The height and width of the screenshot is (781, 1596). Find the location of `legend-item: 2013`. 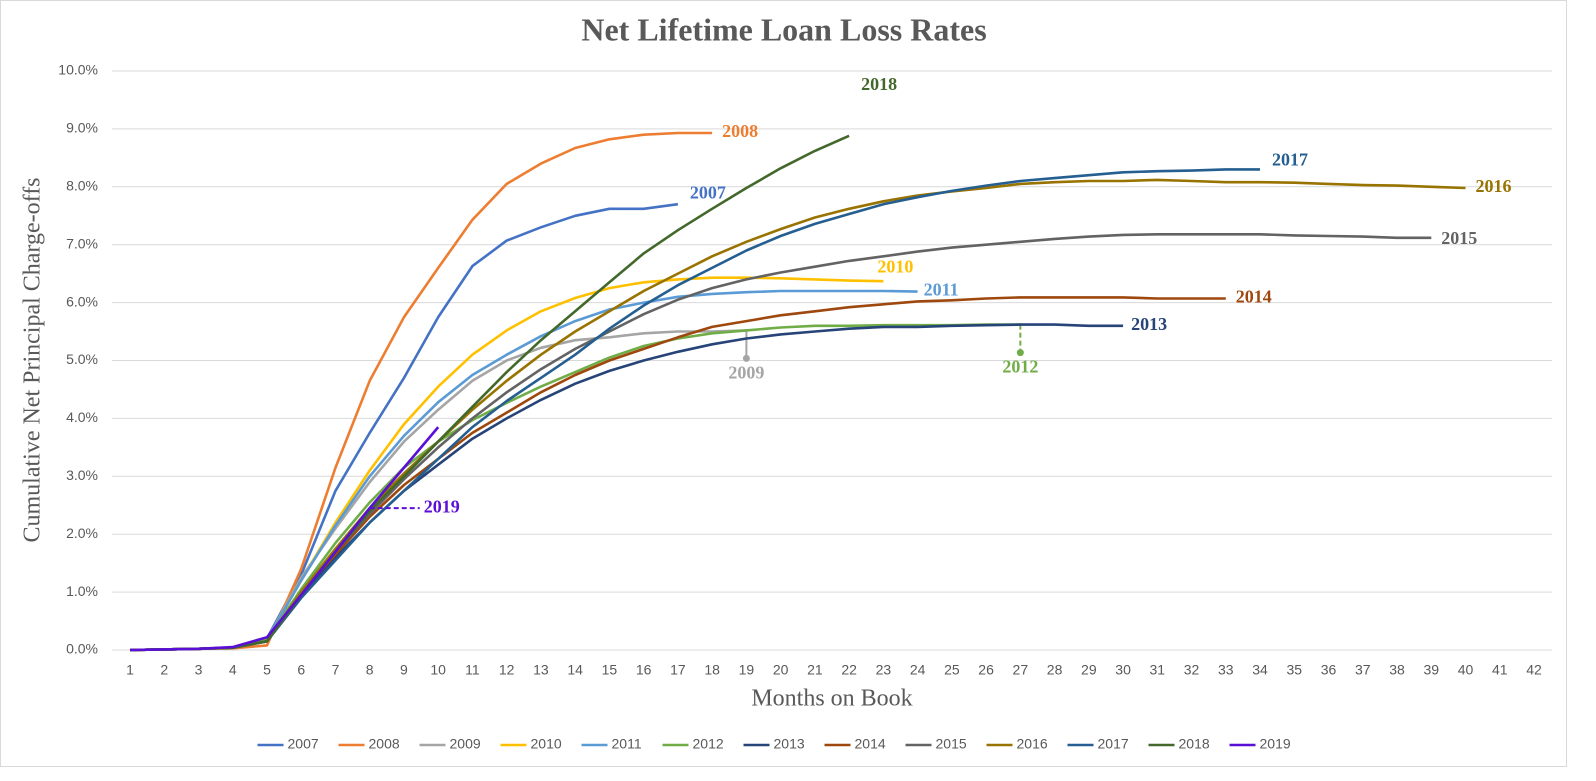

legend-item: 2013 is located at coordinates (774, 744).